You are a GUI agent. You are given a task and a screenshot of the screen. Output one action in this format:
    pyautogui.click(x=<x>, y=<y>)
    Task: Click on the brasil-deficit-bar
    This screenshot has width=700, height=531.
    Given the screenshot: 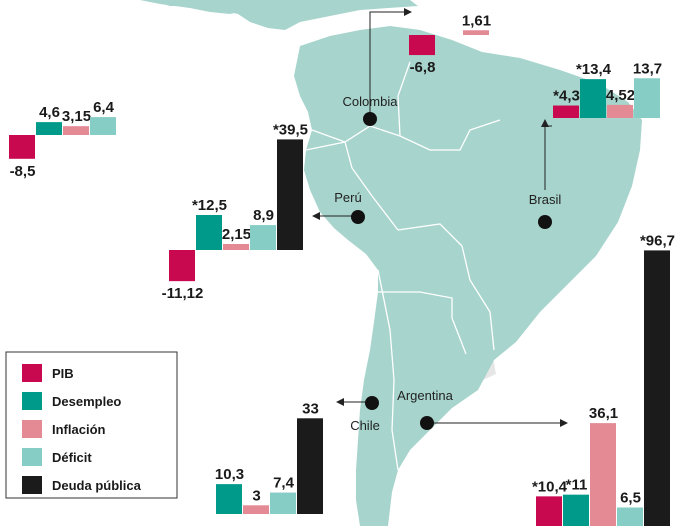 What is the action you would take?
    pyautogui.click(x=647, y=98)
    